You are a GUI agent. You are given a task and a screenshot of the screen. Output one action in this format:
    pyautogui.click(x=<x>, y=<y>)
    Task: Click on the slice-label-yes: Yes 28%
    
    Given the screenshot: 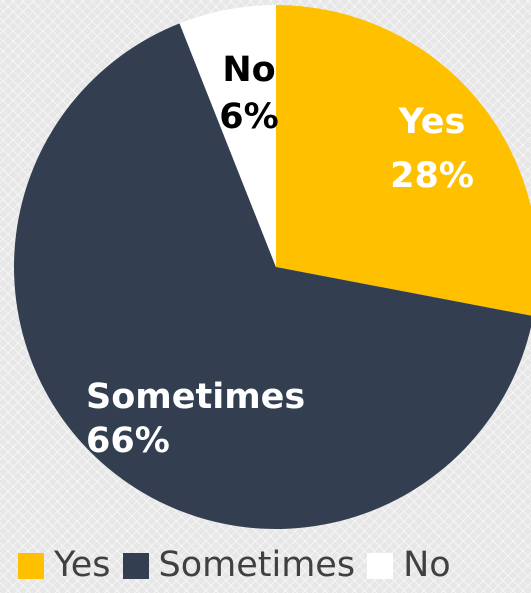 What is the action you would take?
    pyautogui.click(x=432, y=149)
    